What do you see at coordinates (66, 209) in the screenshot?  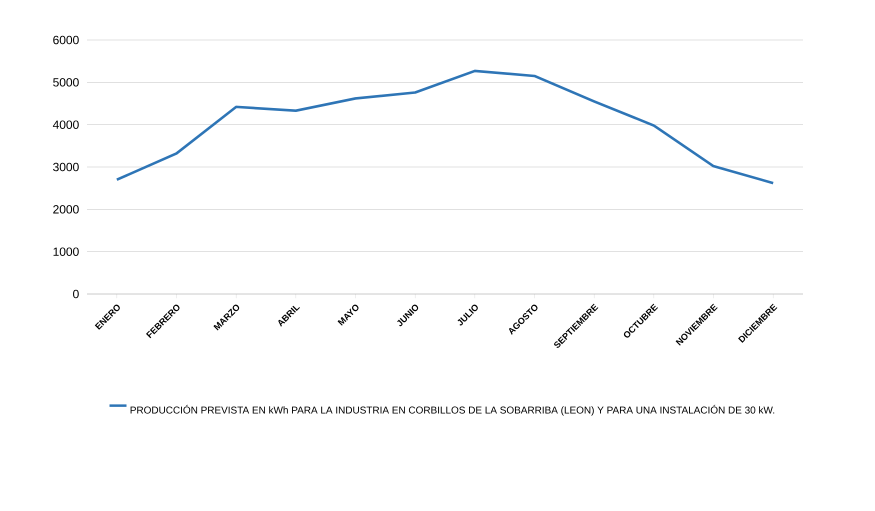 I see `y-tick-label: 2000` at bounding box center [66, 209].